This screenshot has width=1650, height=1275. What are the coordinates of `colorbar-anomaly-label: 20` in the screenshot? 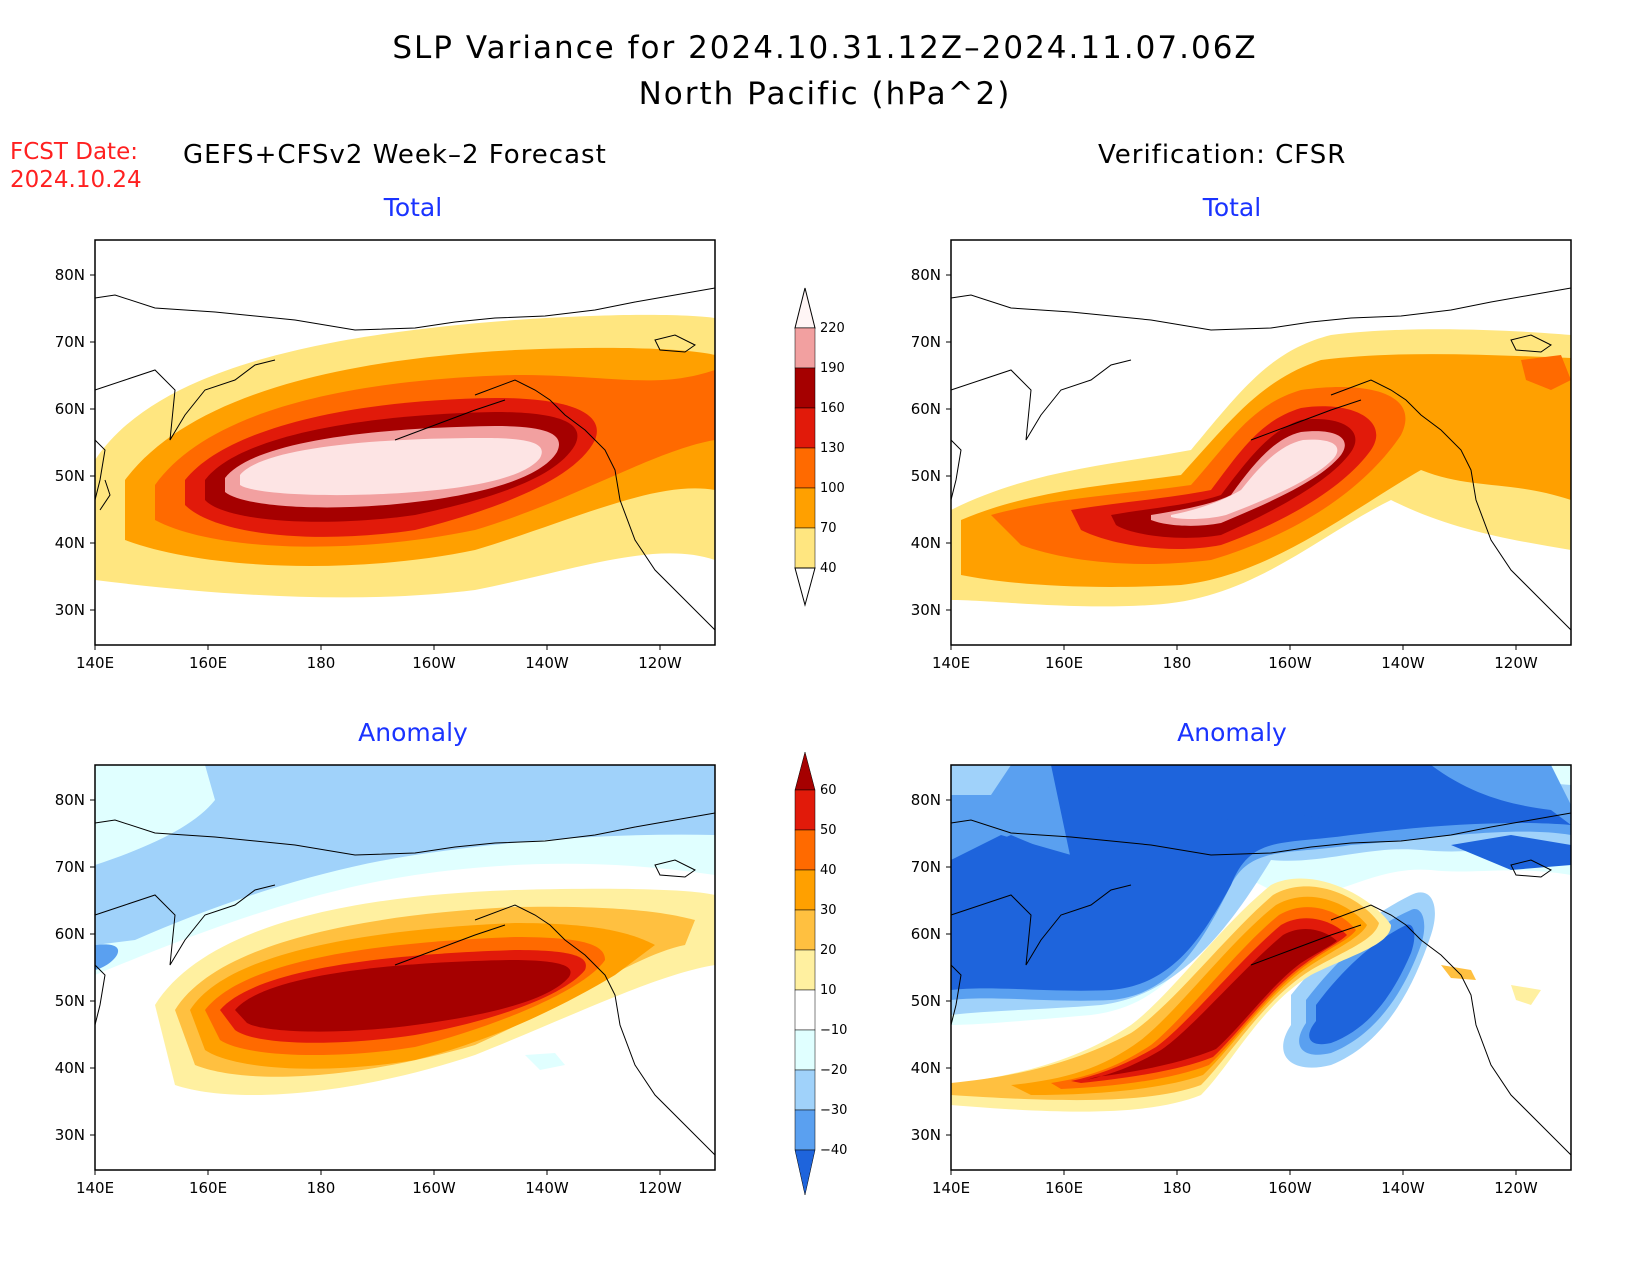 It's located at (828, 950).